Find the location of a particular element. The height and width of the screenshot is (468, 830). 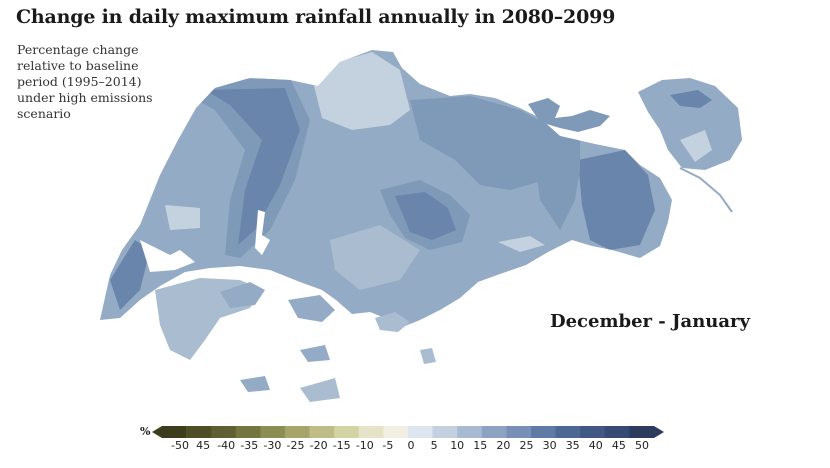

legend-tick-label: 20 is located at coordinates (503, 445).